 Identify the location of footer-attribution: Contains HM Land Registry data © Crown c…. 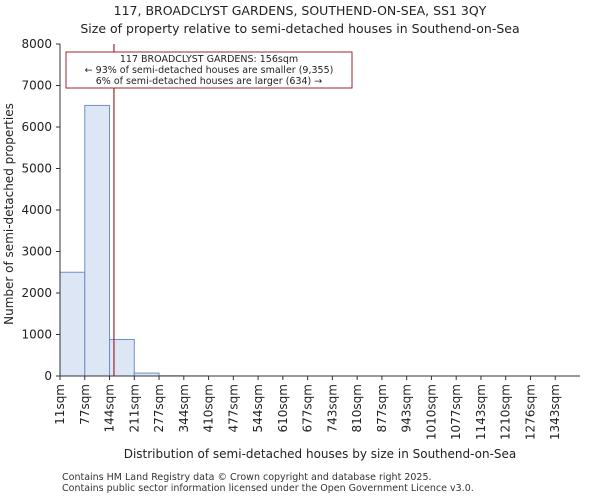
(268, 483).